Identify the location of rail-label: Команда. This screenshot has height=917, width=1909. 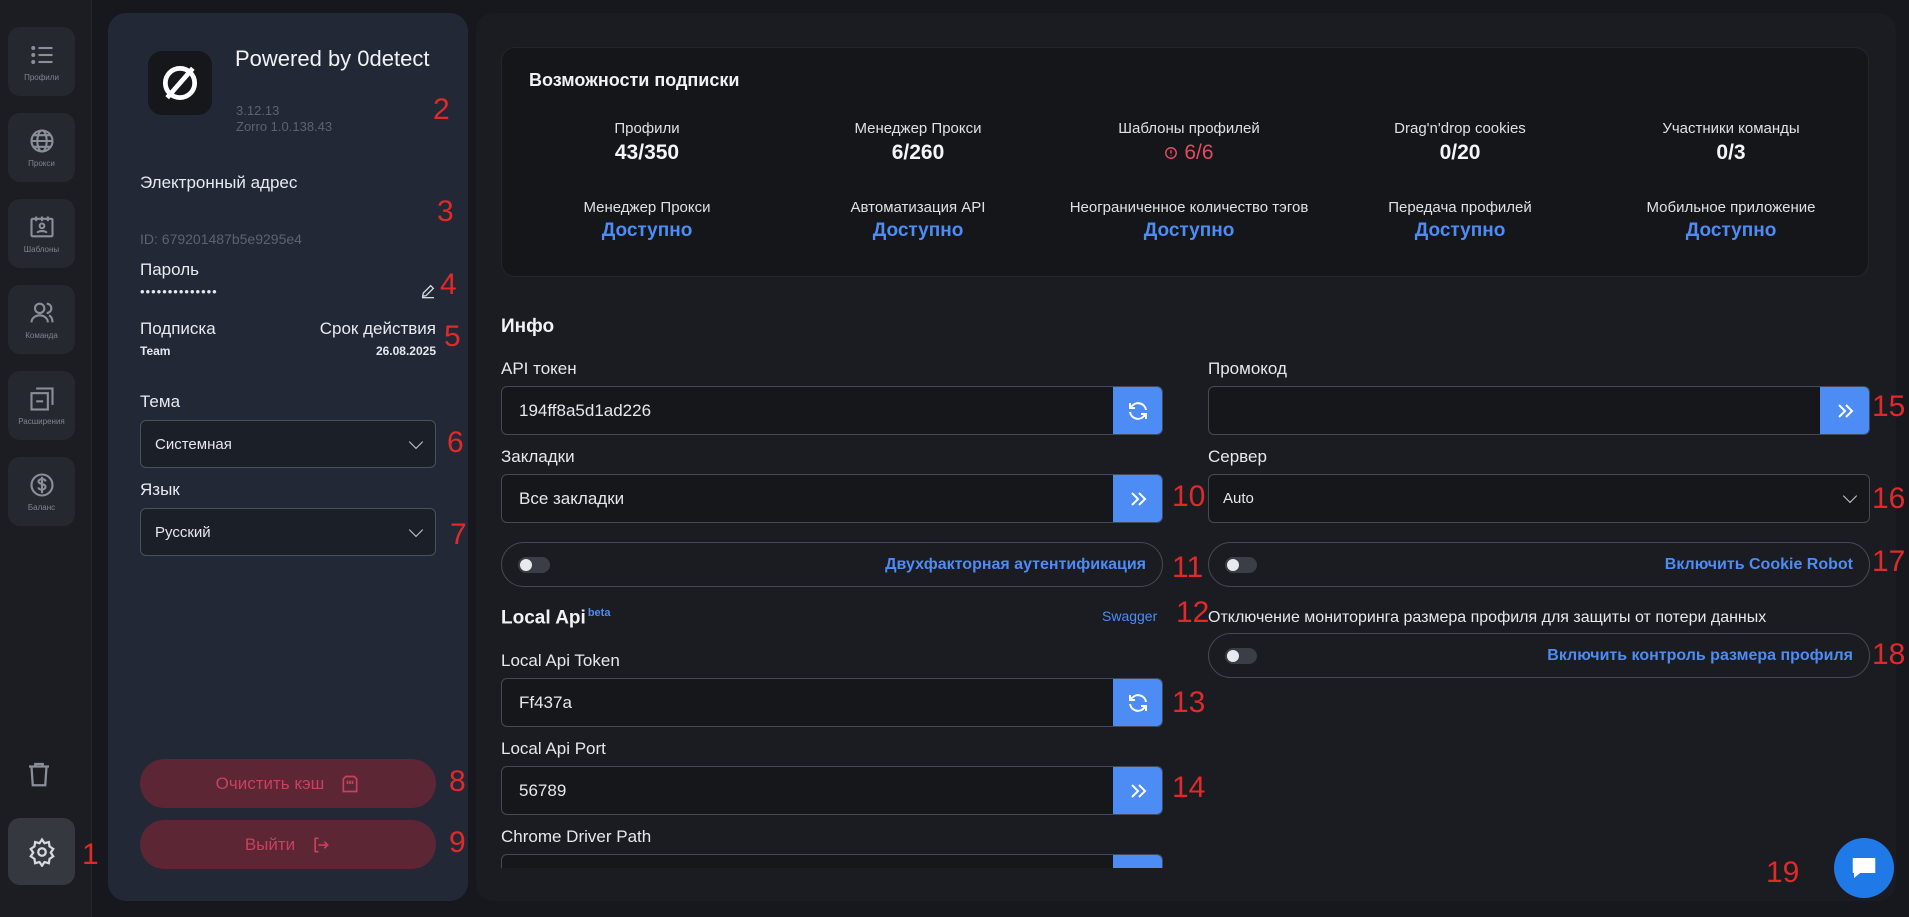
(41, 335).